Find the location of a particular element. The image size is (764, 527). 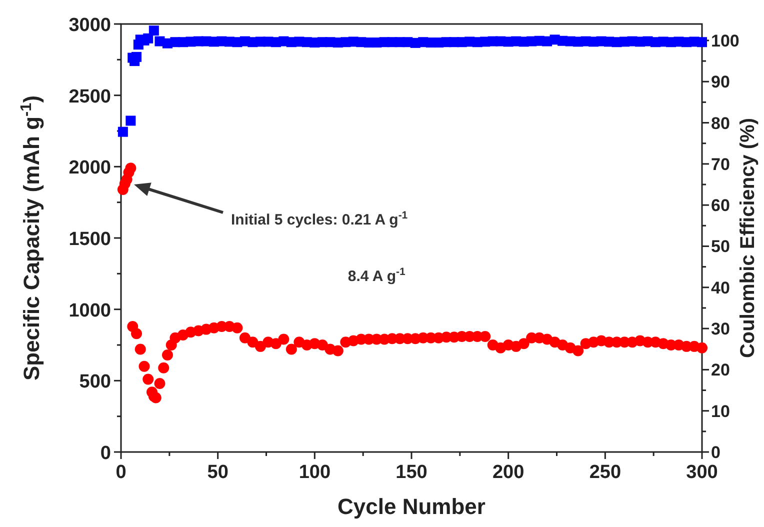

x-tick-label: 150 is located at coordinates (412, 472).